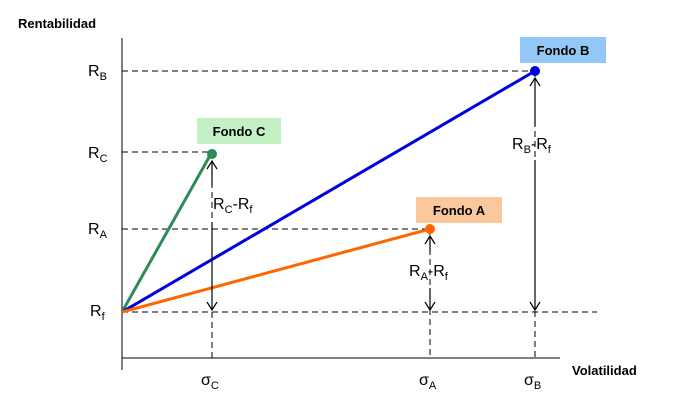  What do you see at coordinates (97, 73) in the screenshot?
I see `y-label-rb: RB` at bounding box center [97, 73].